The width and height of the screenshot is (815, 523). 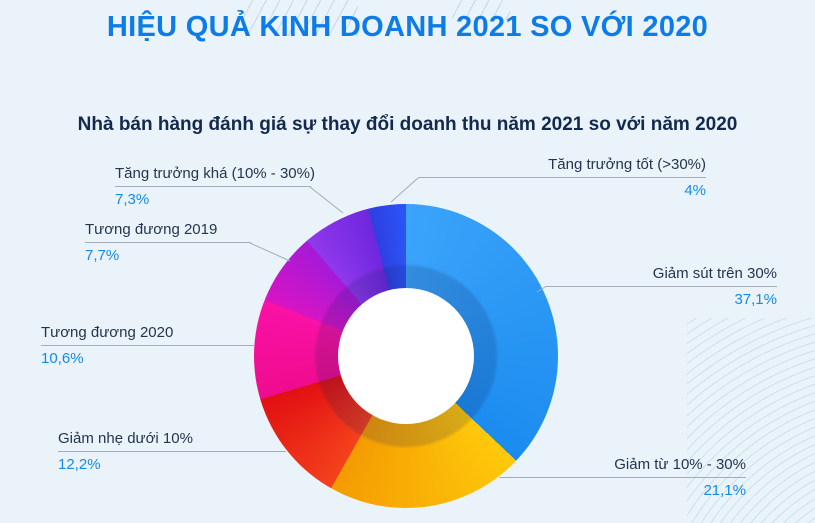 I want to click on segment-label: Tương đương 2019, so click(x=168, y=232).